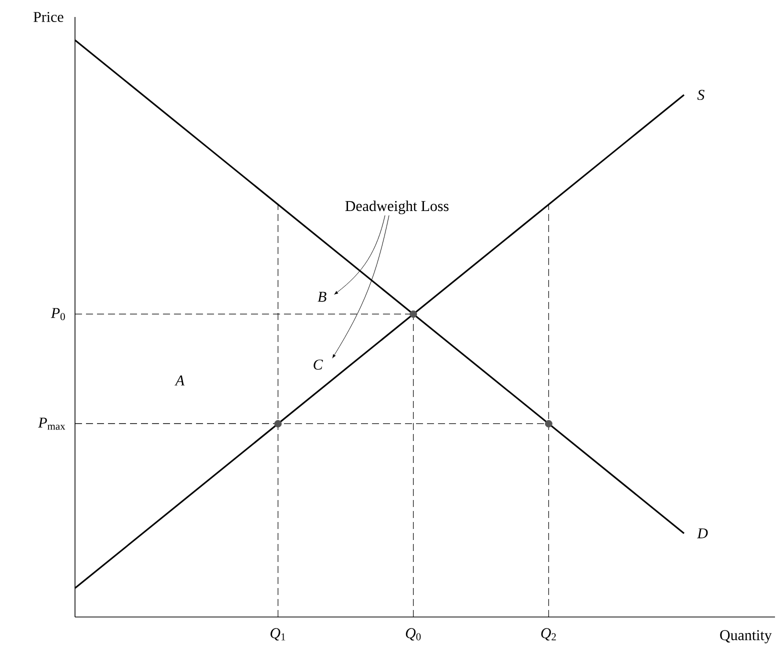  I want to click on x-axis-title: Quantity, so click(746, 637).